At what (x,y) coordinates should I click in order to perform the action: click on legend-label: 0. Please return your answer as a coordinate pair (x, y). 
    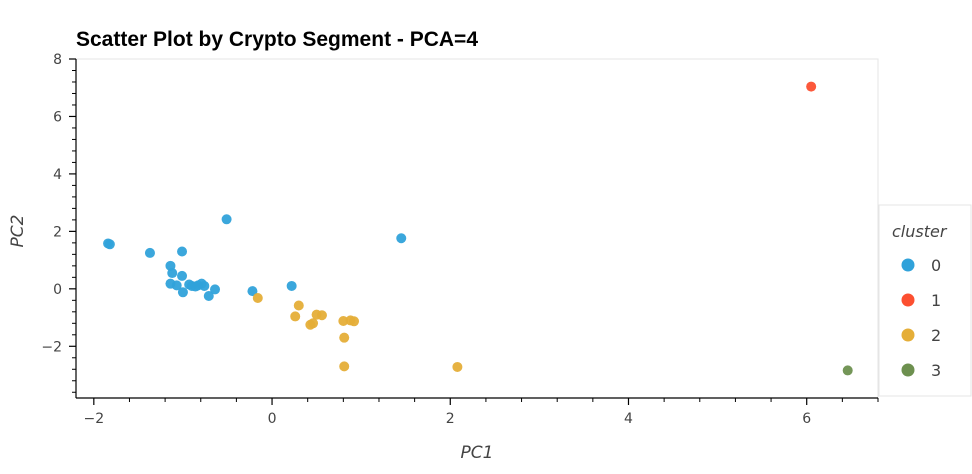
    Looking at the image, I should click on (936, 265).